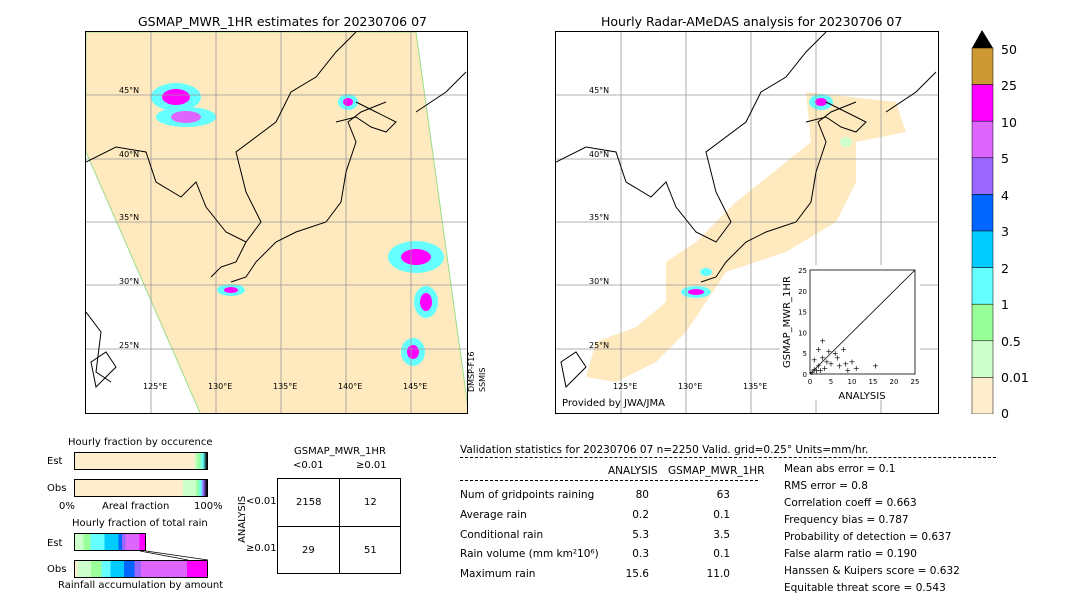 The image size is (1080, 612). Describe the element at coordinates (802, 313) in the screenshot. I see `scatter-ytick-label: 15` at that location.